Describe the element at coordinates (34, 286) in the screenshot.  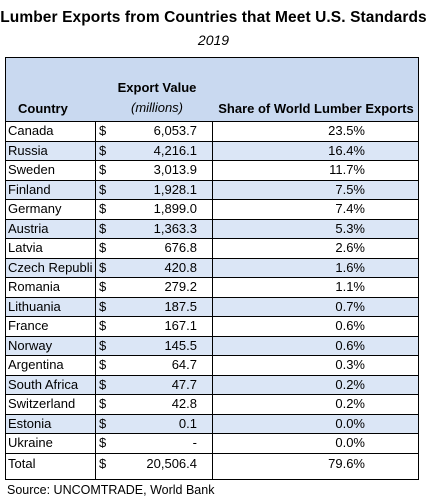
I see `country-cell: Romania` at that location.